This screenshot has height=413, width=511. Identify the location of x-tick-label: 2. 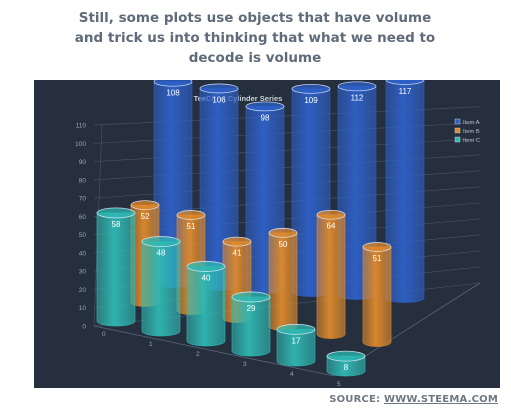
(198, 354).